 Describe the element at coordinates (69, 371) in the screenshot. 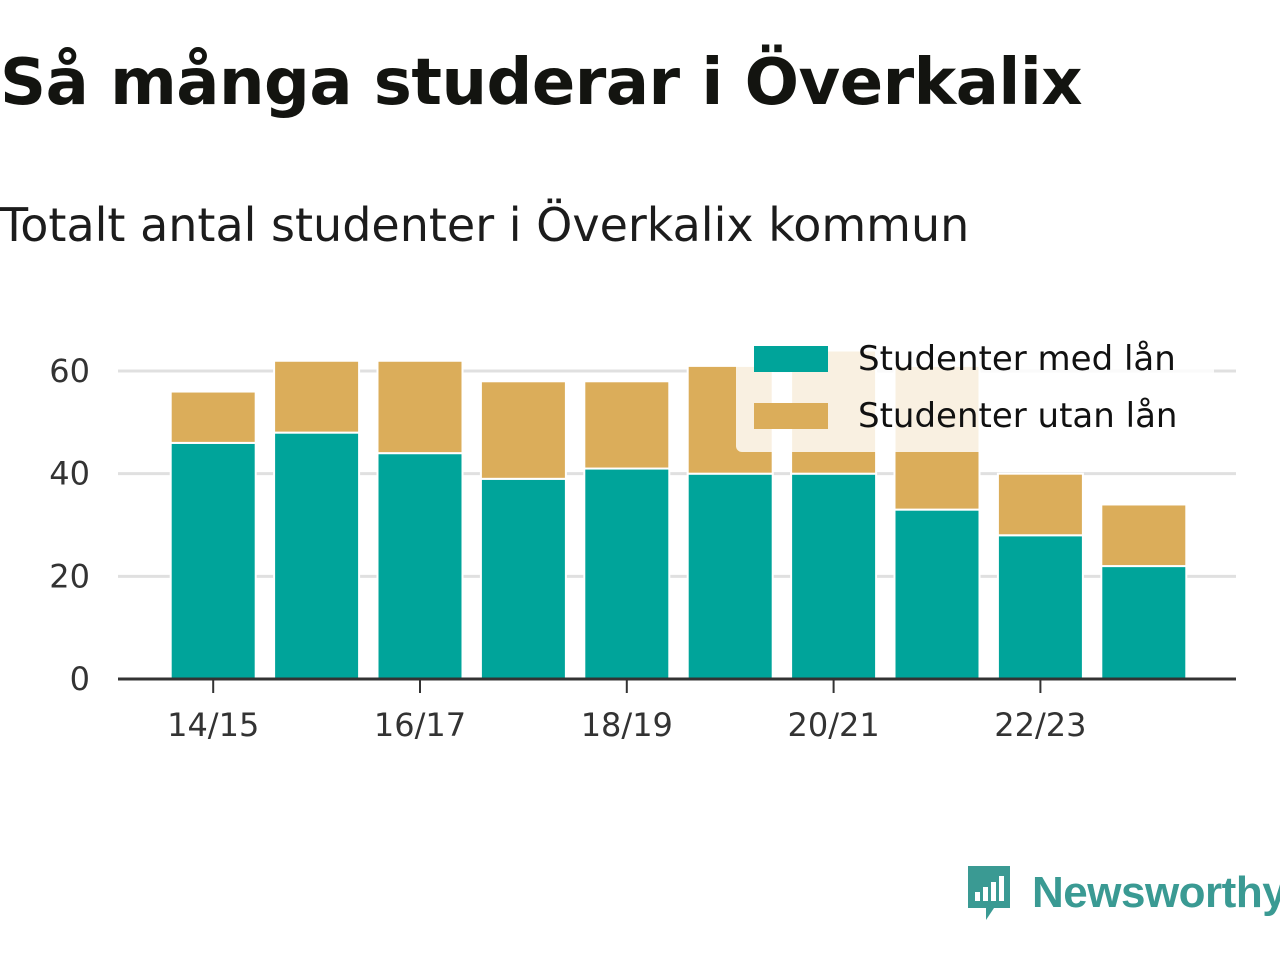

I see `y-tick-label: 60` at that location.